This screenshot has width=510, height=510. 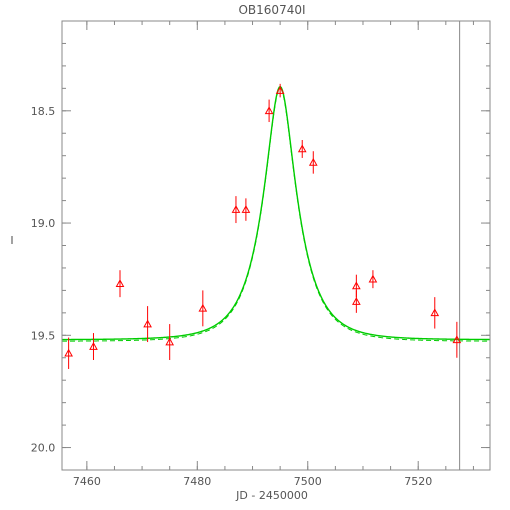 What do you see at coordinates (43, 335) in the screenshot?
I see `y-tick-label: 19.5` at bounding box center [43, 335].